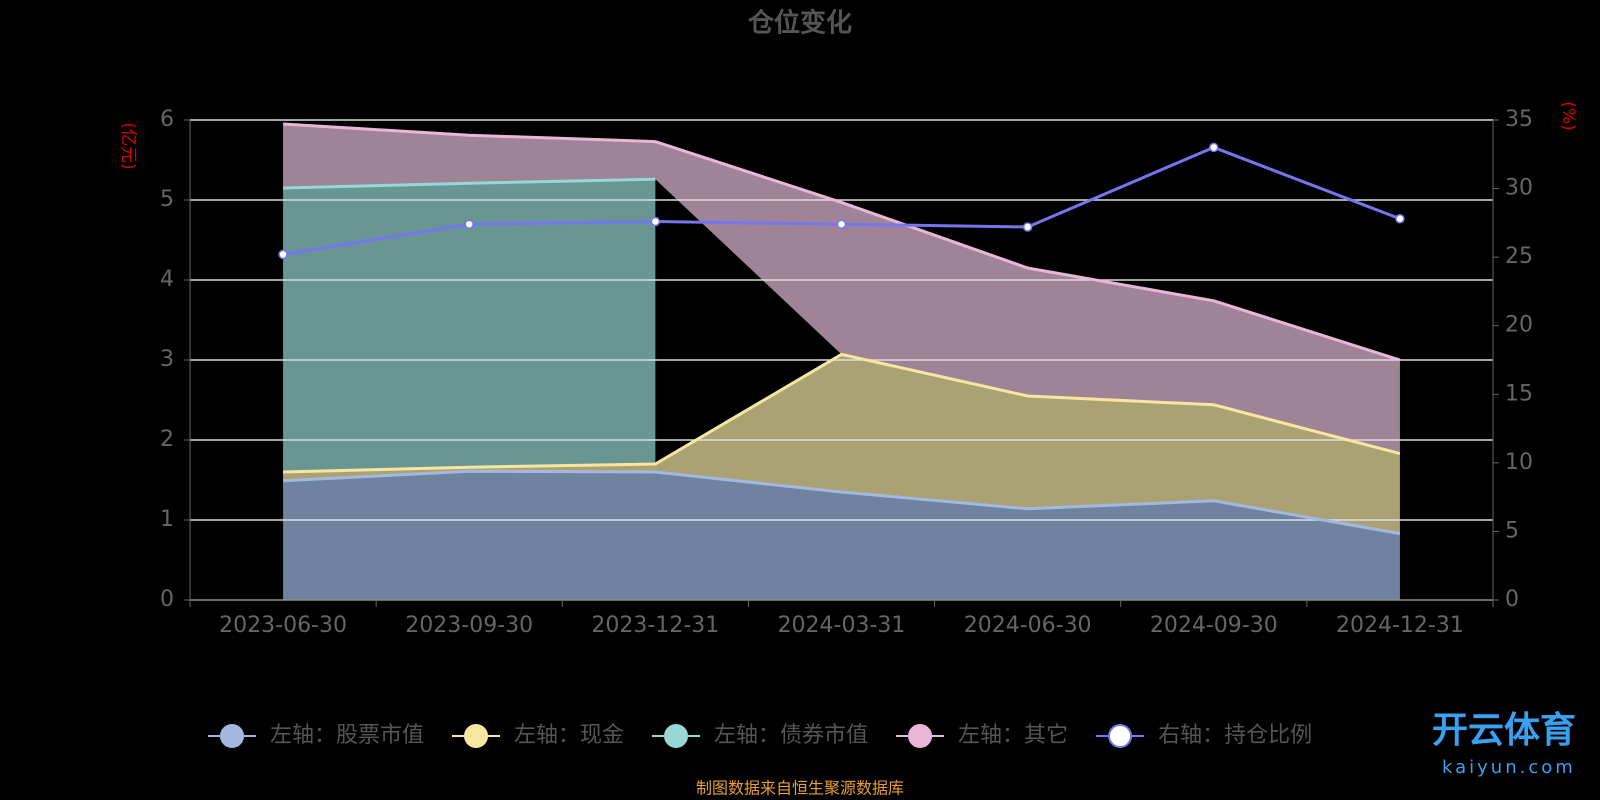  I want to click on y2-tick-label: 25, so click(1519, 256).